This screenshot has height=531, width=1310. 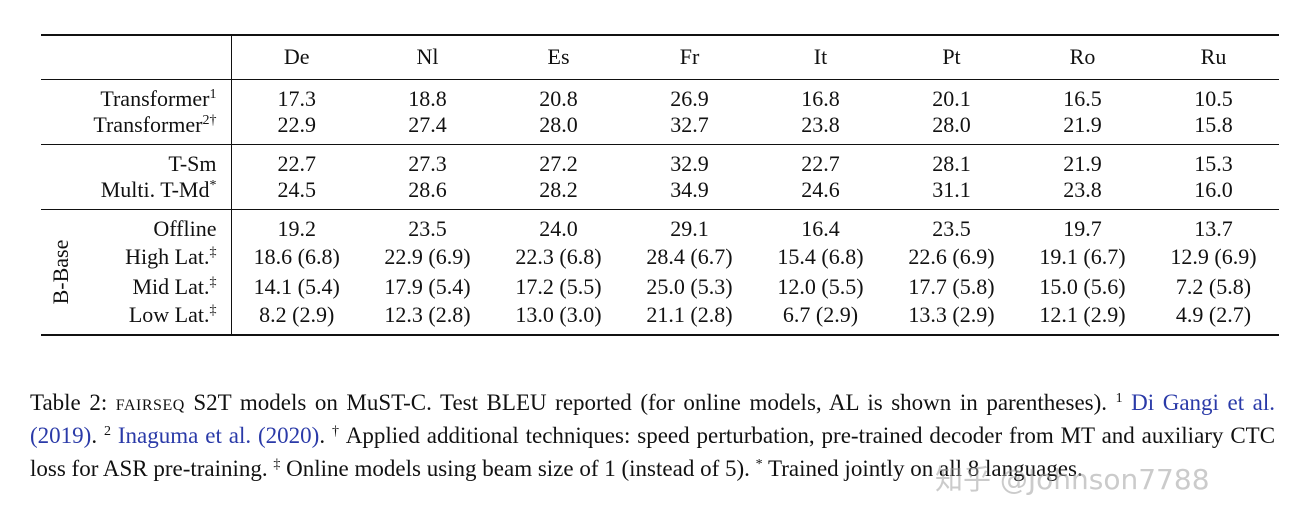 I want to click on group-label-cell, so click(x=61, y=176).